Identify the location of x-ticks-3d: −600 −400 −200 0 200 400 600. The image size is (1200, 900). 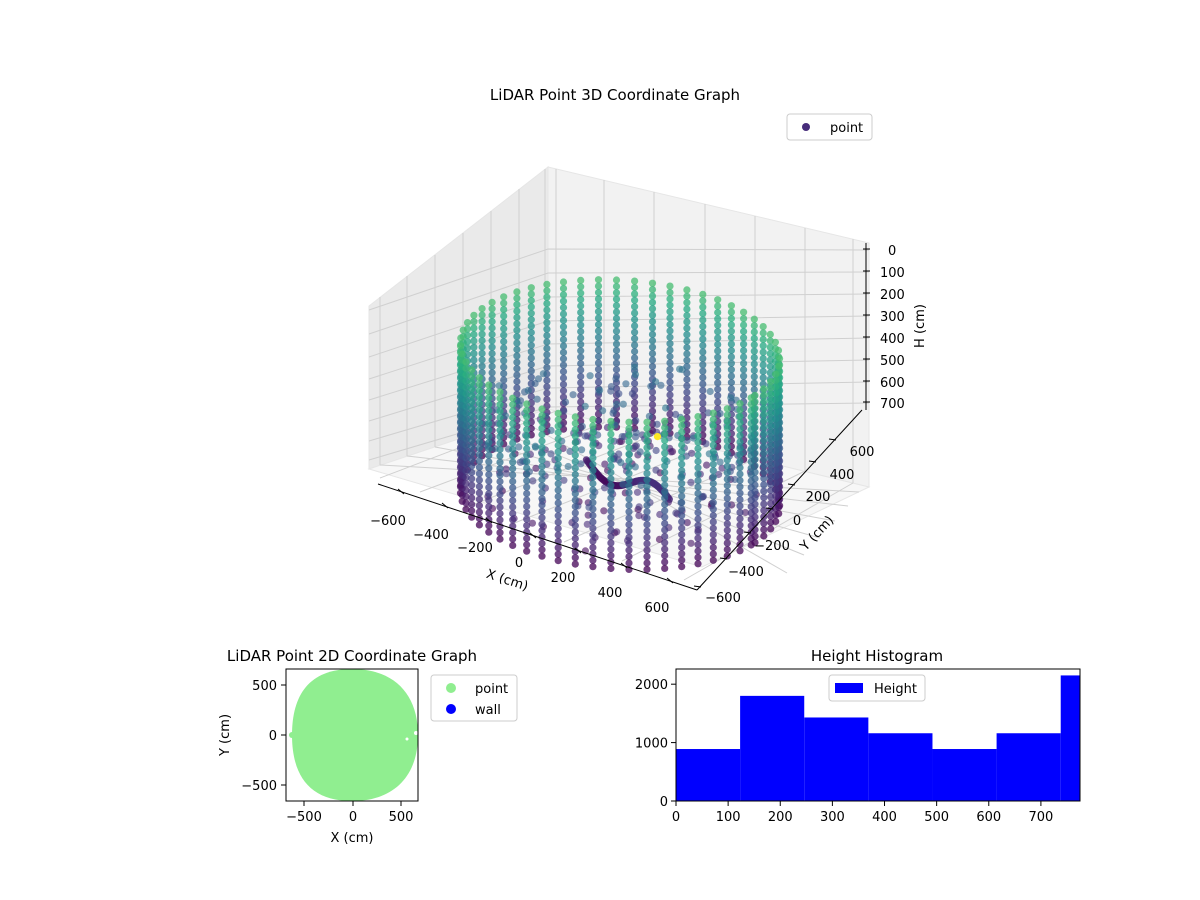
(522, 552).